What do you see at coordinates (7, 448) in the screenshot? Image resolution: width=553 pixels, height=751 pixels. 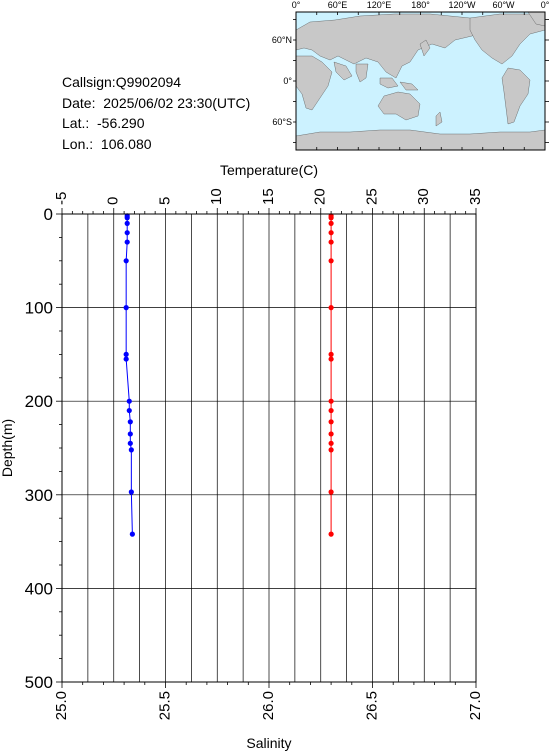 I see `y-axis-title: Depth(m)` at bounding box center [7, 448].